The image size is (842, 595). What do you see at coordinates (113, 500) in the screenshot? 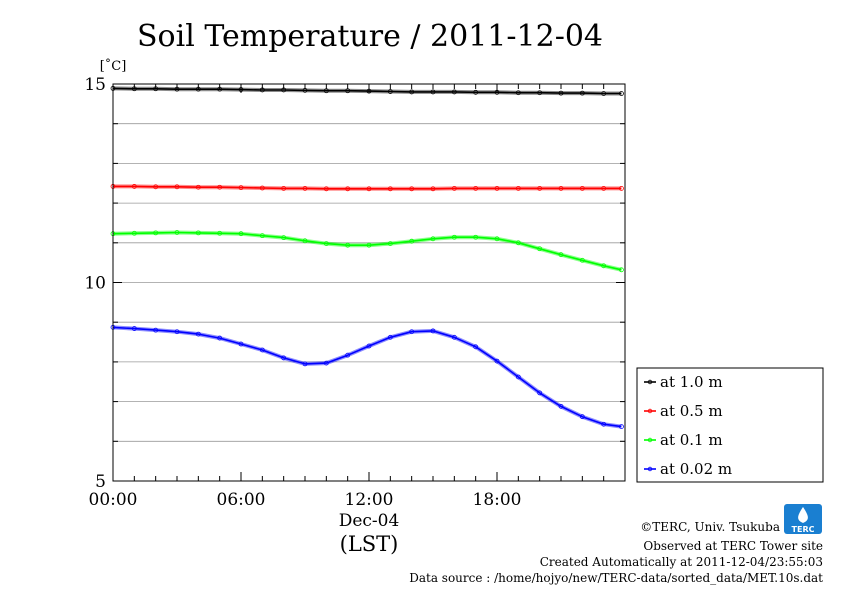
I see `x-tick-label: 00:00` at bounding box center [113, 500].